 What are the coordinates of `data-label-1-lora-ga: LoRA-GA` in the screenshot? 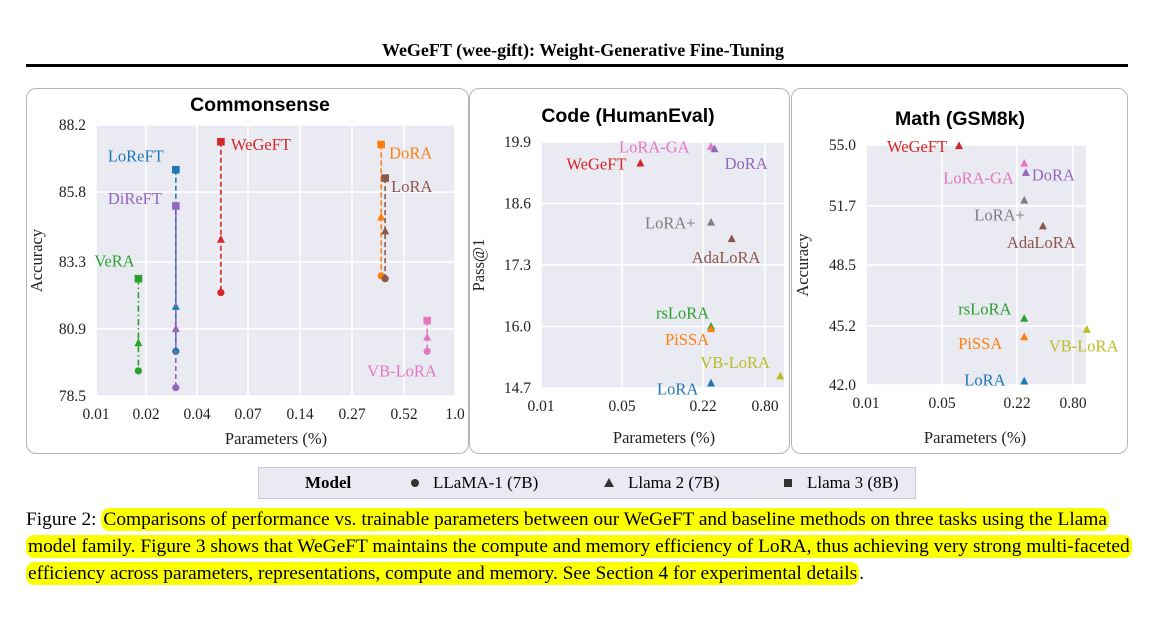 It's located at (654, 147).